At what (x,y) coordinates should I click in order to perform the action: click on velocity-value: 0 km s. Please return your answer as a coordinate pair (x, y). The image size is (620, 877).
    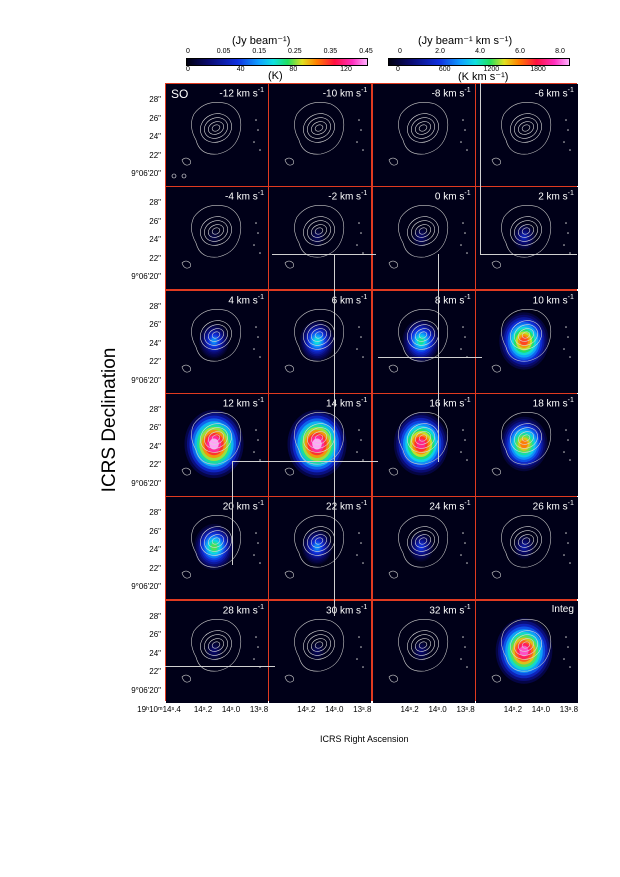
    Looking at the image, I should click on (449, 197).